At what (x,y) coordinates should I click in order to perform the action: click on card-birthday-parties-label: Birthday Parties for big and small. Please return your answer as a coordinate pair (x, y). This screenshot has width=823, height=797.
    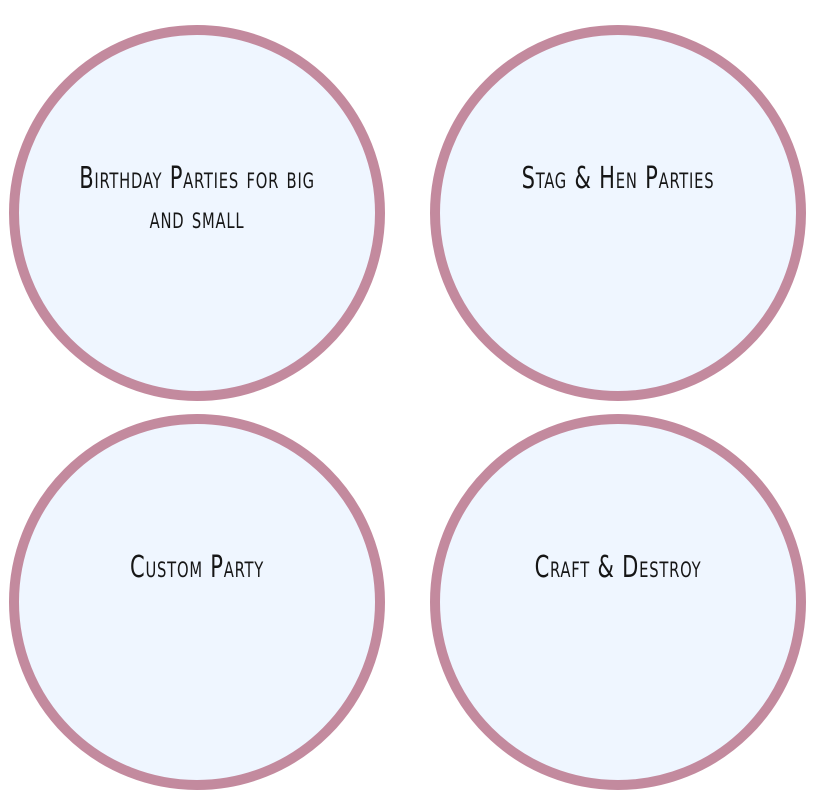
    Looking at the image, I should click on (197, 198).